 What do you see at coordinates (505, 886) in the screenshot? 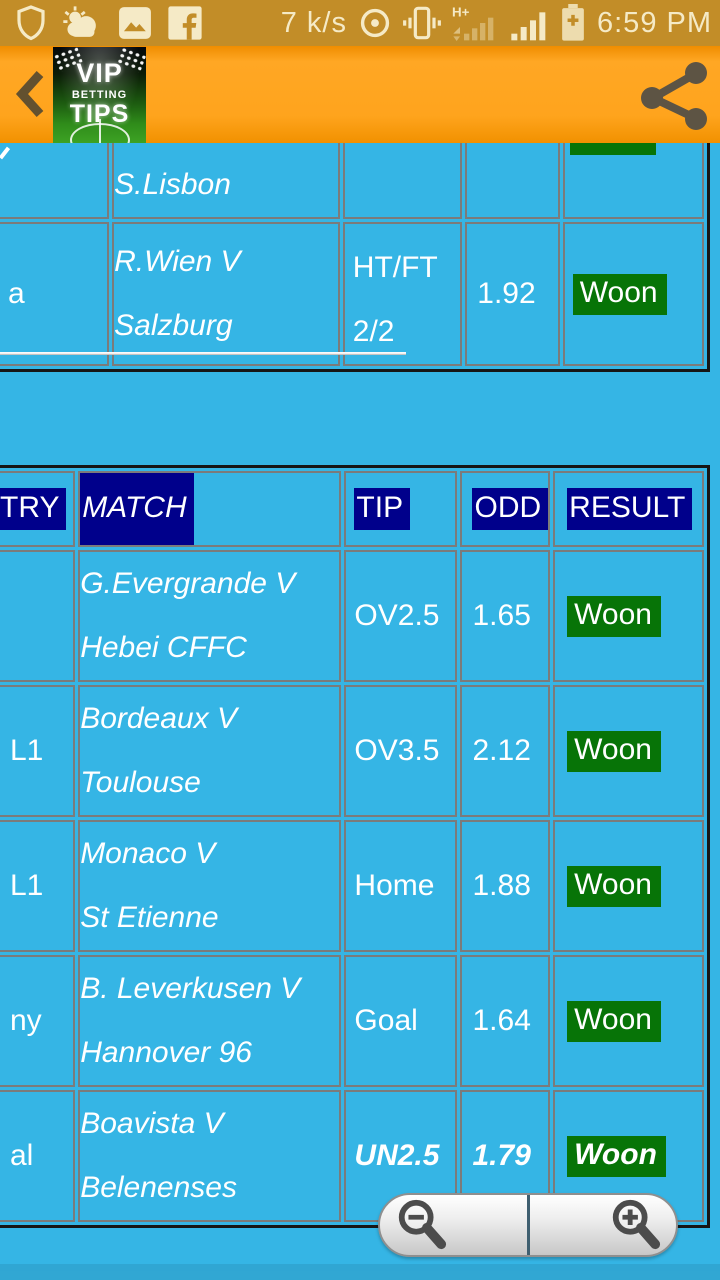
I see `cell-odd: 1.88` at bounding box center [505, 886].